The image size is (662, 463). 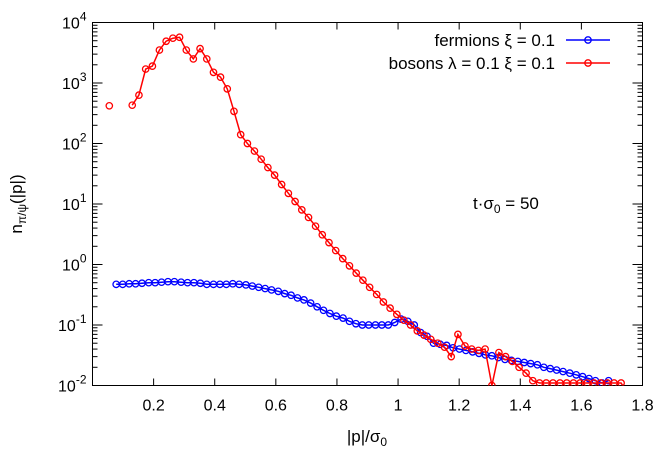 What do you see at coordinates (642, 406) in the screenshot?
I see `x-tick-label: 1.8` at bounding box center [642, 406].